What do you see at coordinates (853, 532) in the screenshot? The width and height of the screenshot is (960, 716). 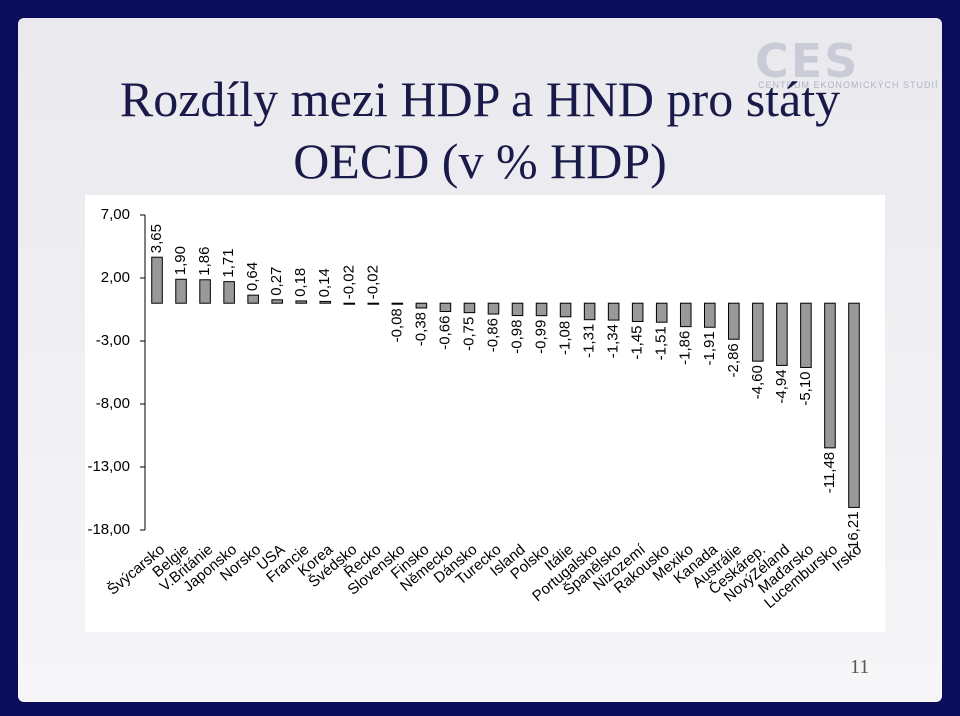 I see `value-label: -16,21` at bounding box center [853, 532].